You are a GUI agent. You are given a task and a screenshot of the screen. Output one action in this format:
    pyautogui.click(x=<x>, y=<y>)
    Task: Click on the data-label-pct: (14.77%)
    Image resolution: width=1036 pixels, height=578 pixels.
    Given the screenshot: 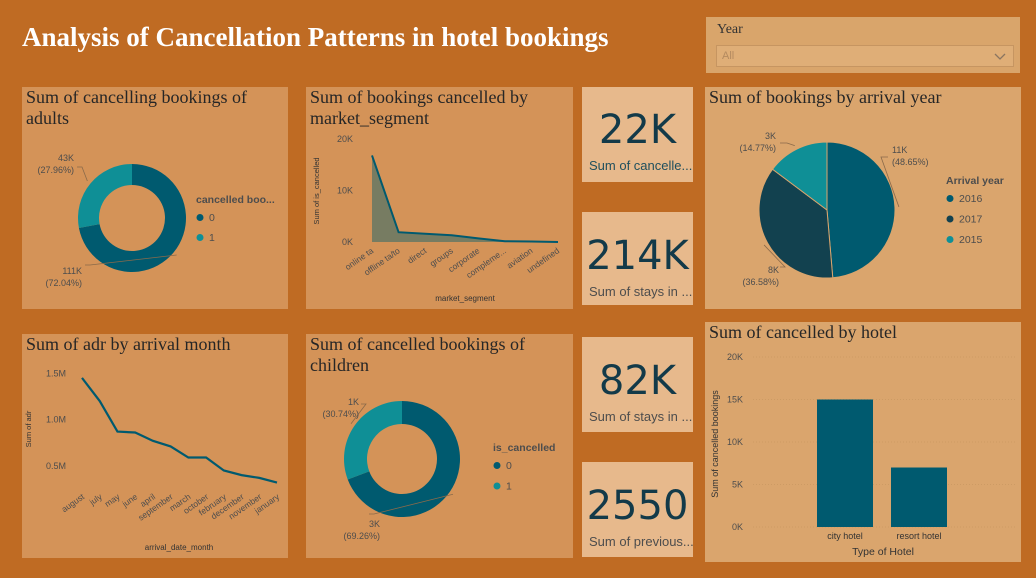 What is the action you would take?
    pyautogui.click(x=757, y=148)
    